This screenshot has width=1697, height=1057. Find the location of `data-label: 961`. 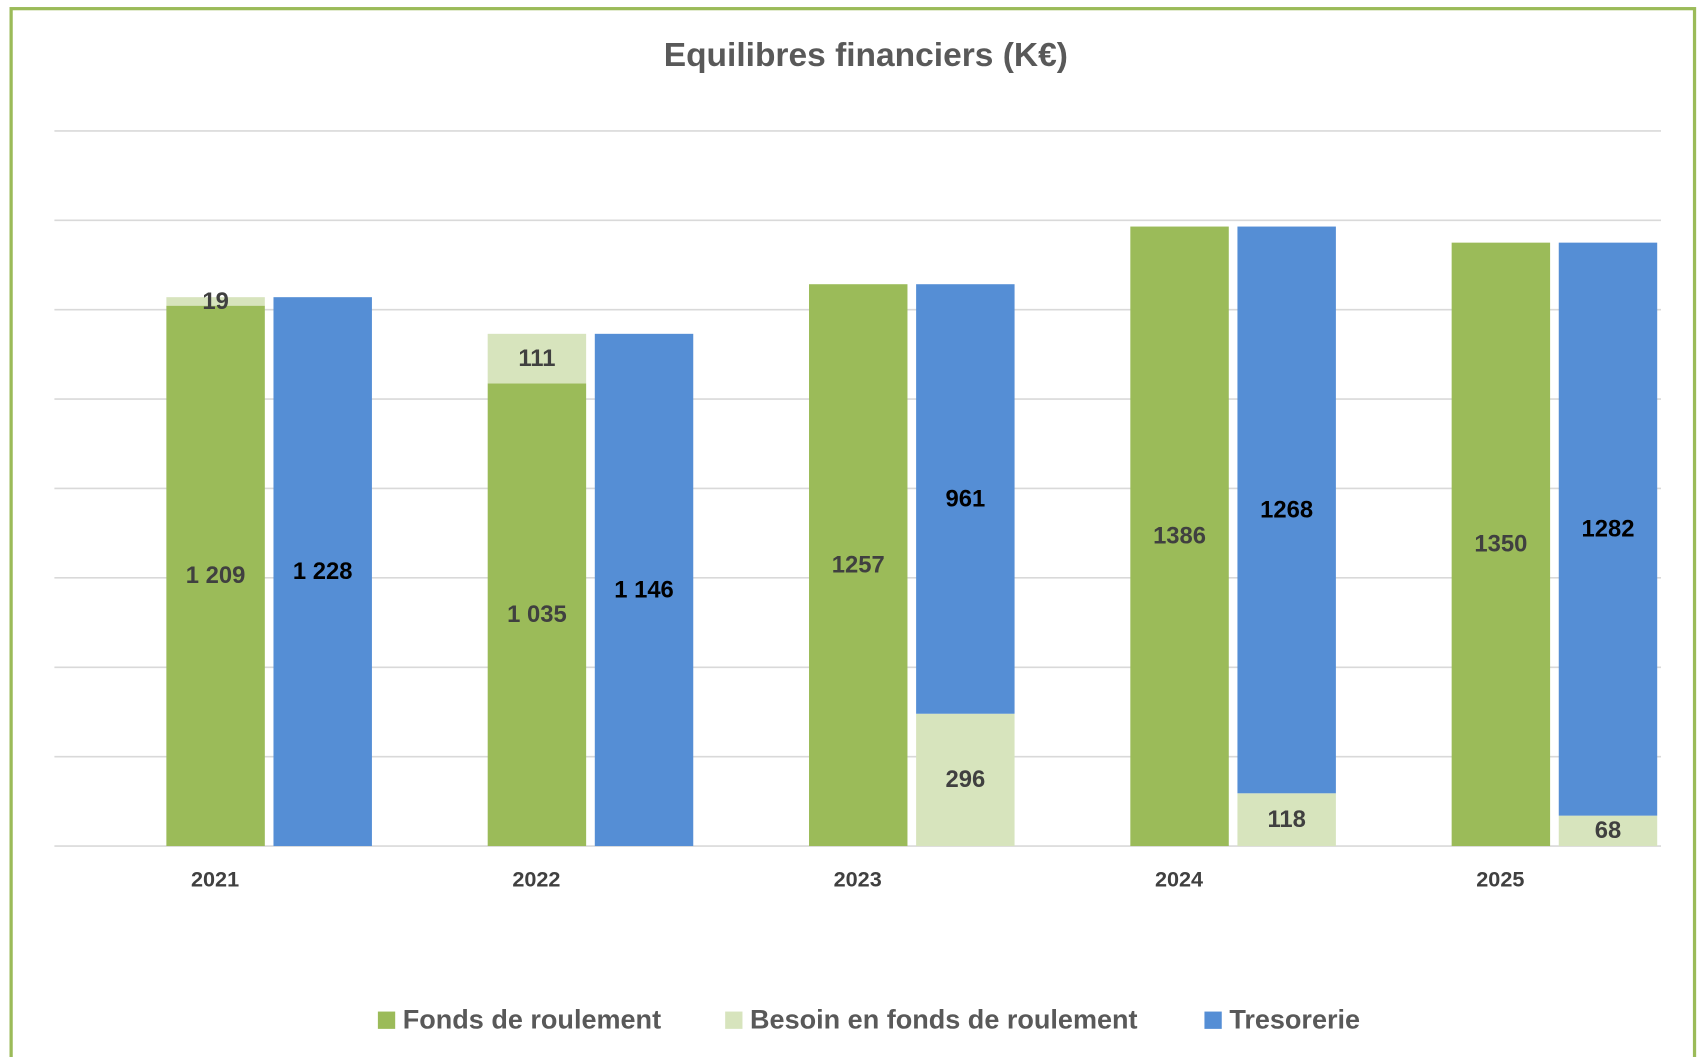

data-label: 961 is located at coordinates (965, 498).